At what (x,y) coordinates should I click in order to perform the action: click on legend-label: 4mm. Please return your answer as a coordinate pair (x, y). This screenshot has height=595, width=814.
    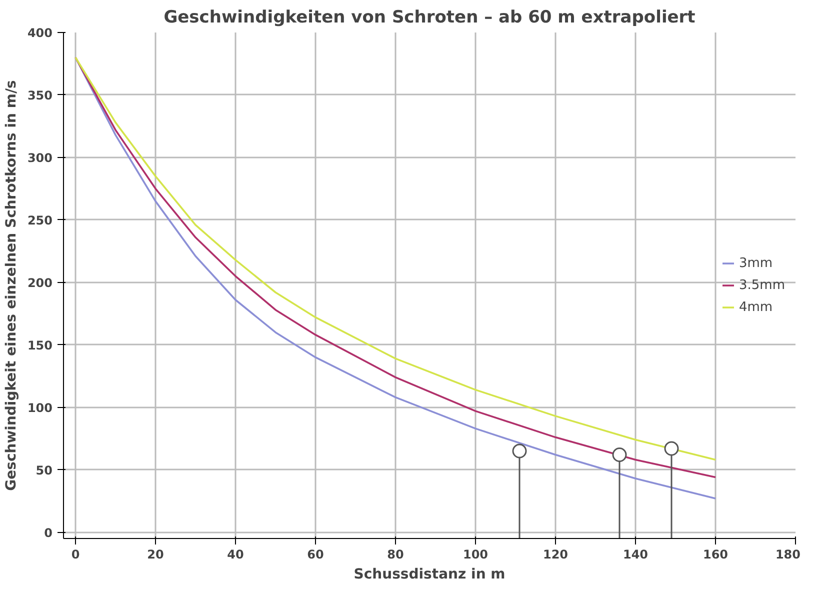
    Looking at the image, I should click on (755, 307).